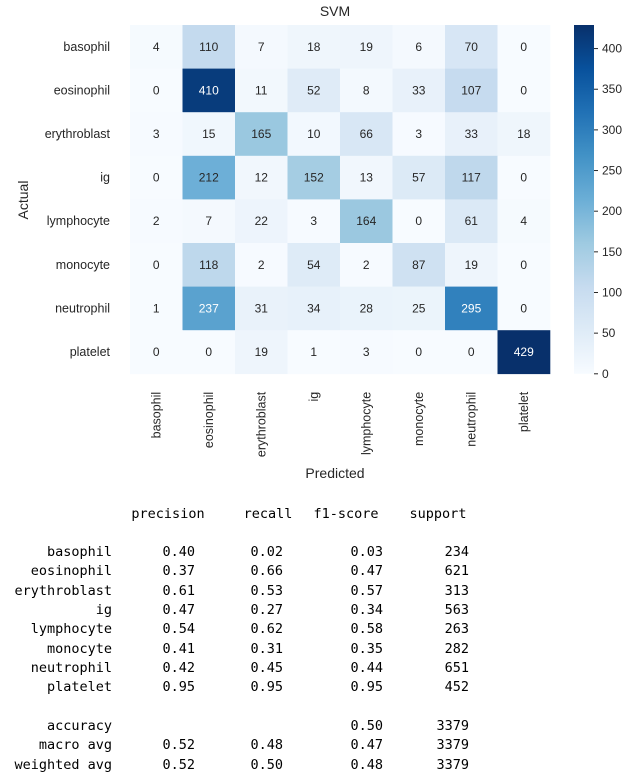 The height and width of the screenshot is (781, 634). I want to click on precision-value: 0.40, so click(178, 552).